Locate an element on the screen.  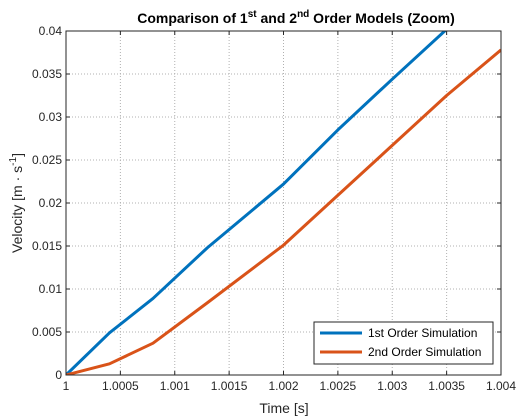
chart-title-part2: and 2 is located at coordinates (277, 18).